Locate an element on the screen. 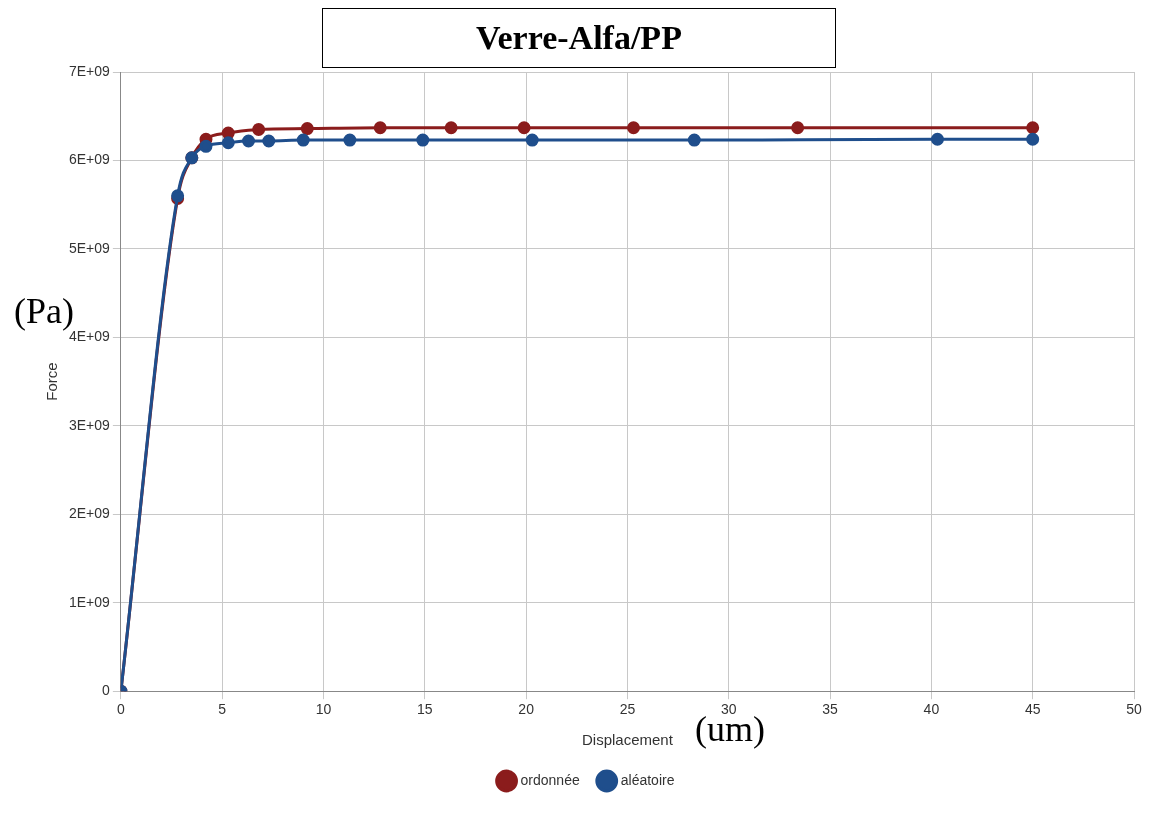 The image size is (1159, 818). x-tick-label: 30 is located at coordinates (728, 709).